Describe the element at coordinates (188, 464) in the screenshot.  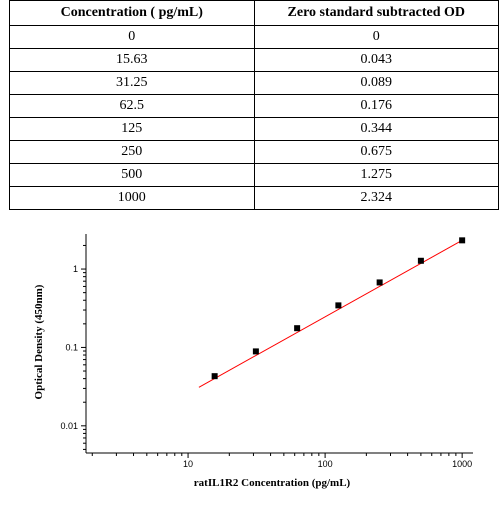
I see `x-tick-label: 10` at that location.